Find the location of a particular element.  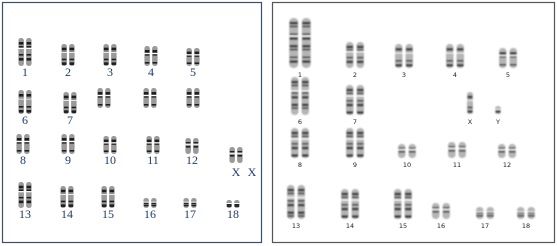

chromosome-label: 12 is located at coordinates (192, 160).